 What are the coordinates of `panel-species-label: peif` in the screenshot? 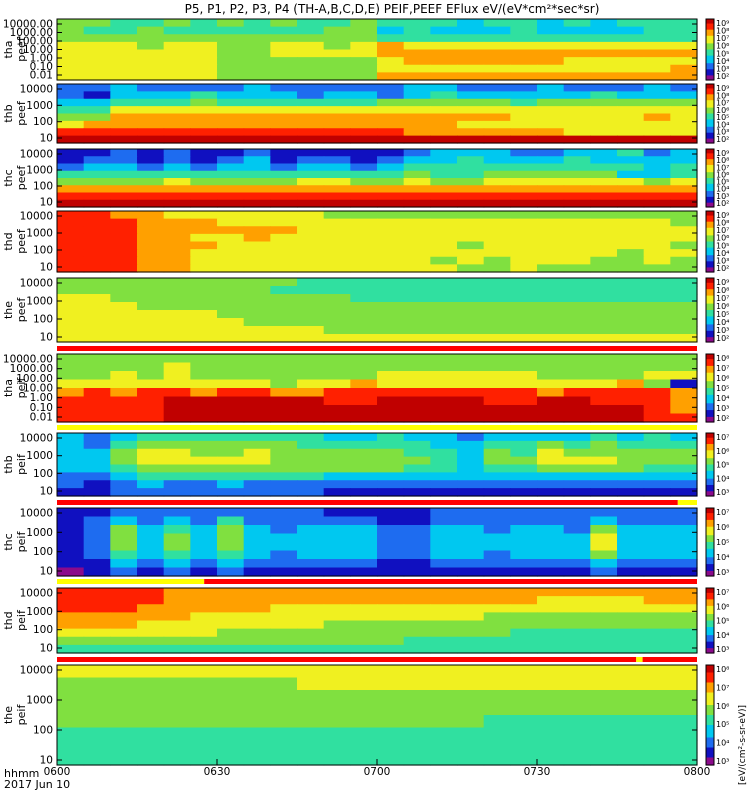 It's located at (21, 542).